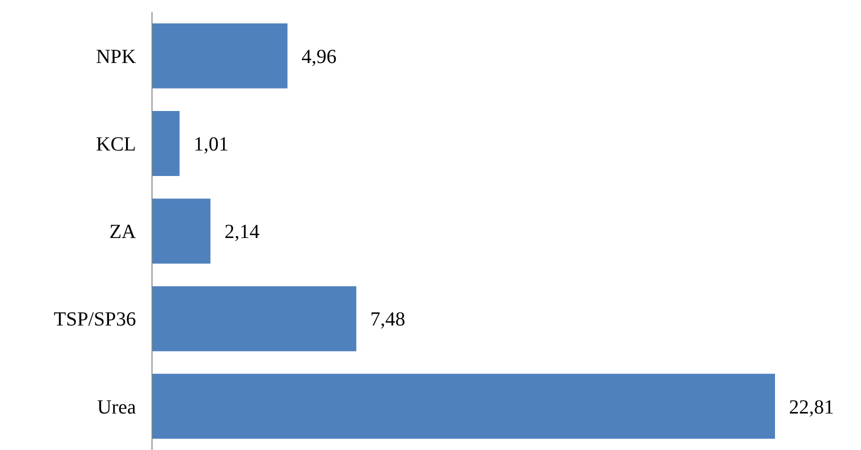  I want to click on data-label: 1,01, so click(211, 144).